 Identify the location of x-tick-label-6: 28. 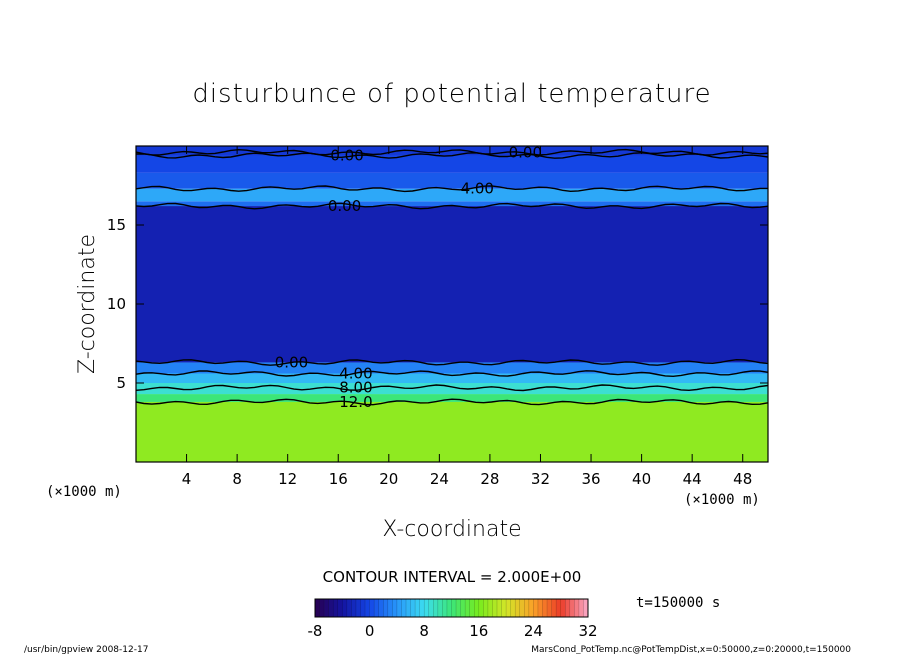
(489, 479).